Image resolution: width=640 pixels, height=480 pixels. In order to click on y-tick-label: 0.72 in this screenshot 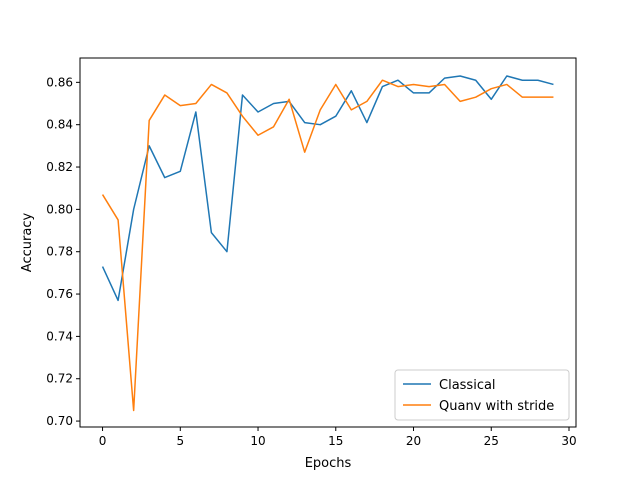, I will do `click(59, 379)`.